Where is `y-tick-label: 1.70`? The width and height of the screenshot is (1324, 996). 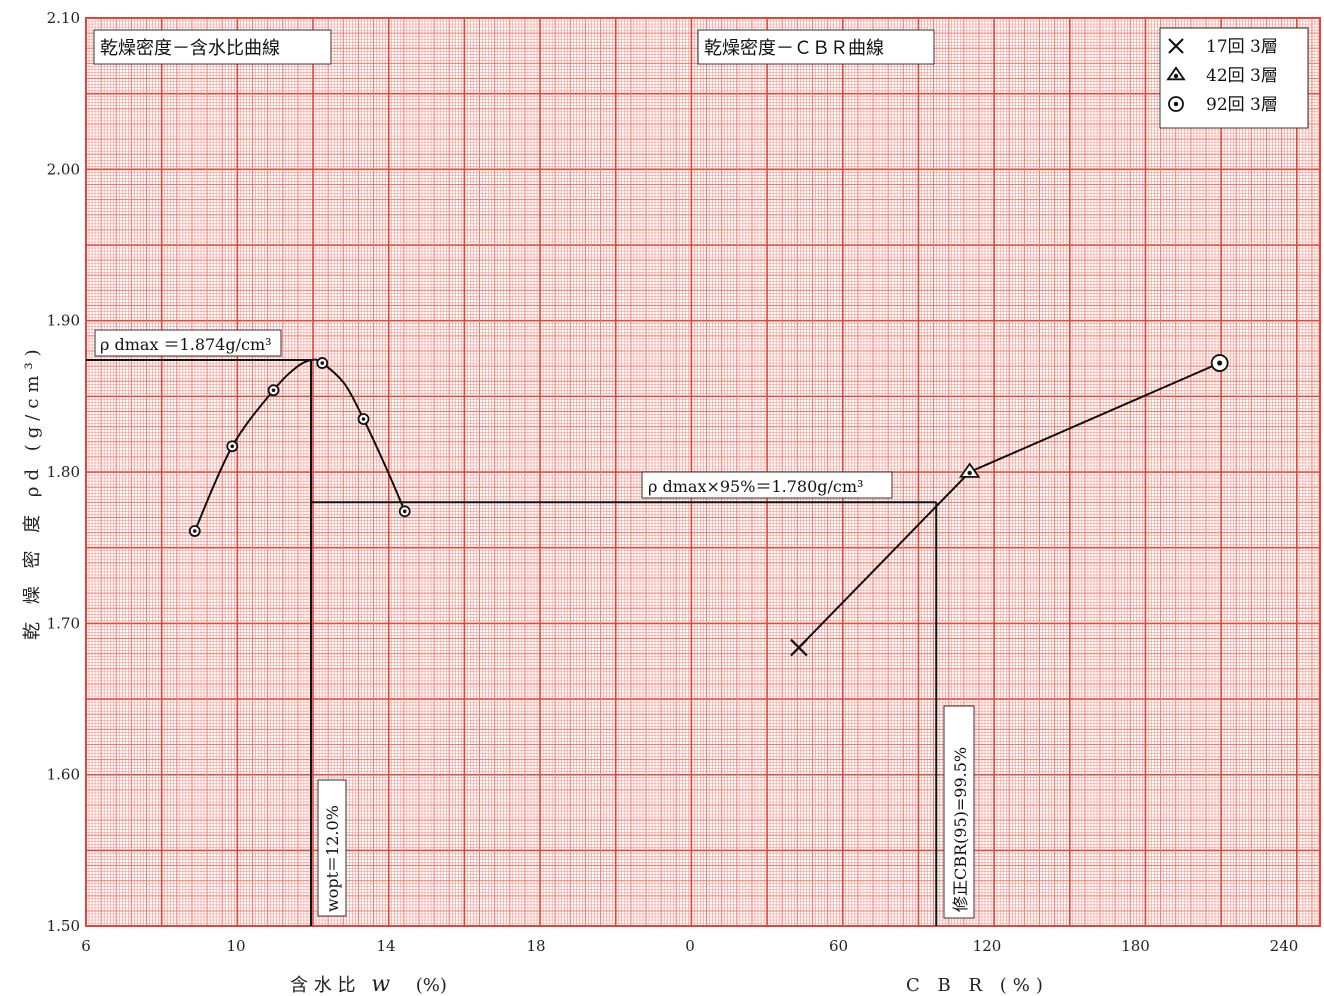 y-tick-label: 1.70 is located at coordinates (63, 623).